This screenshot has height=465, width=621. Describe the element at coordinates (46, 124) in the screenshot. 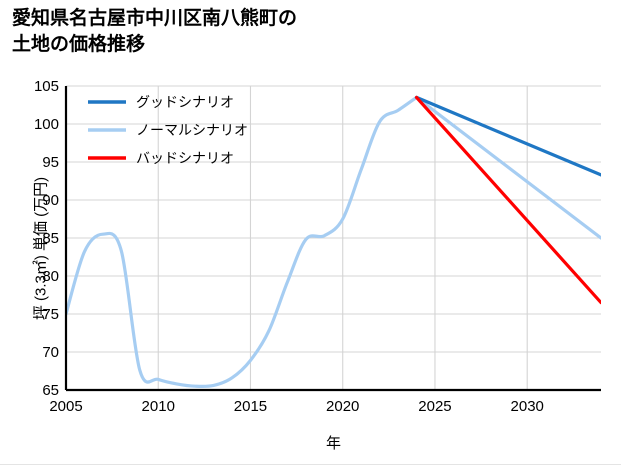

I see `y-tick-label: 100` at that location.